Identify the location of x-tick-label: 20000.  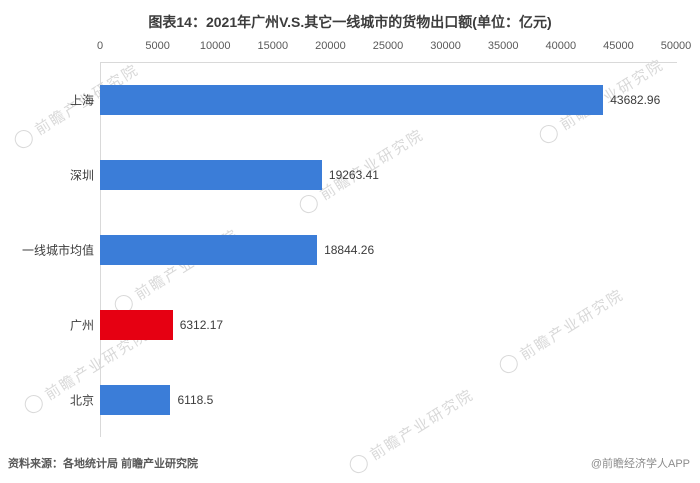
(330, 46).